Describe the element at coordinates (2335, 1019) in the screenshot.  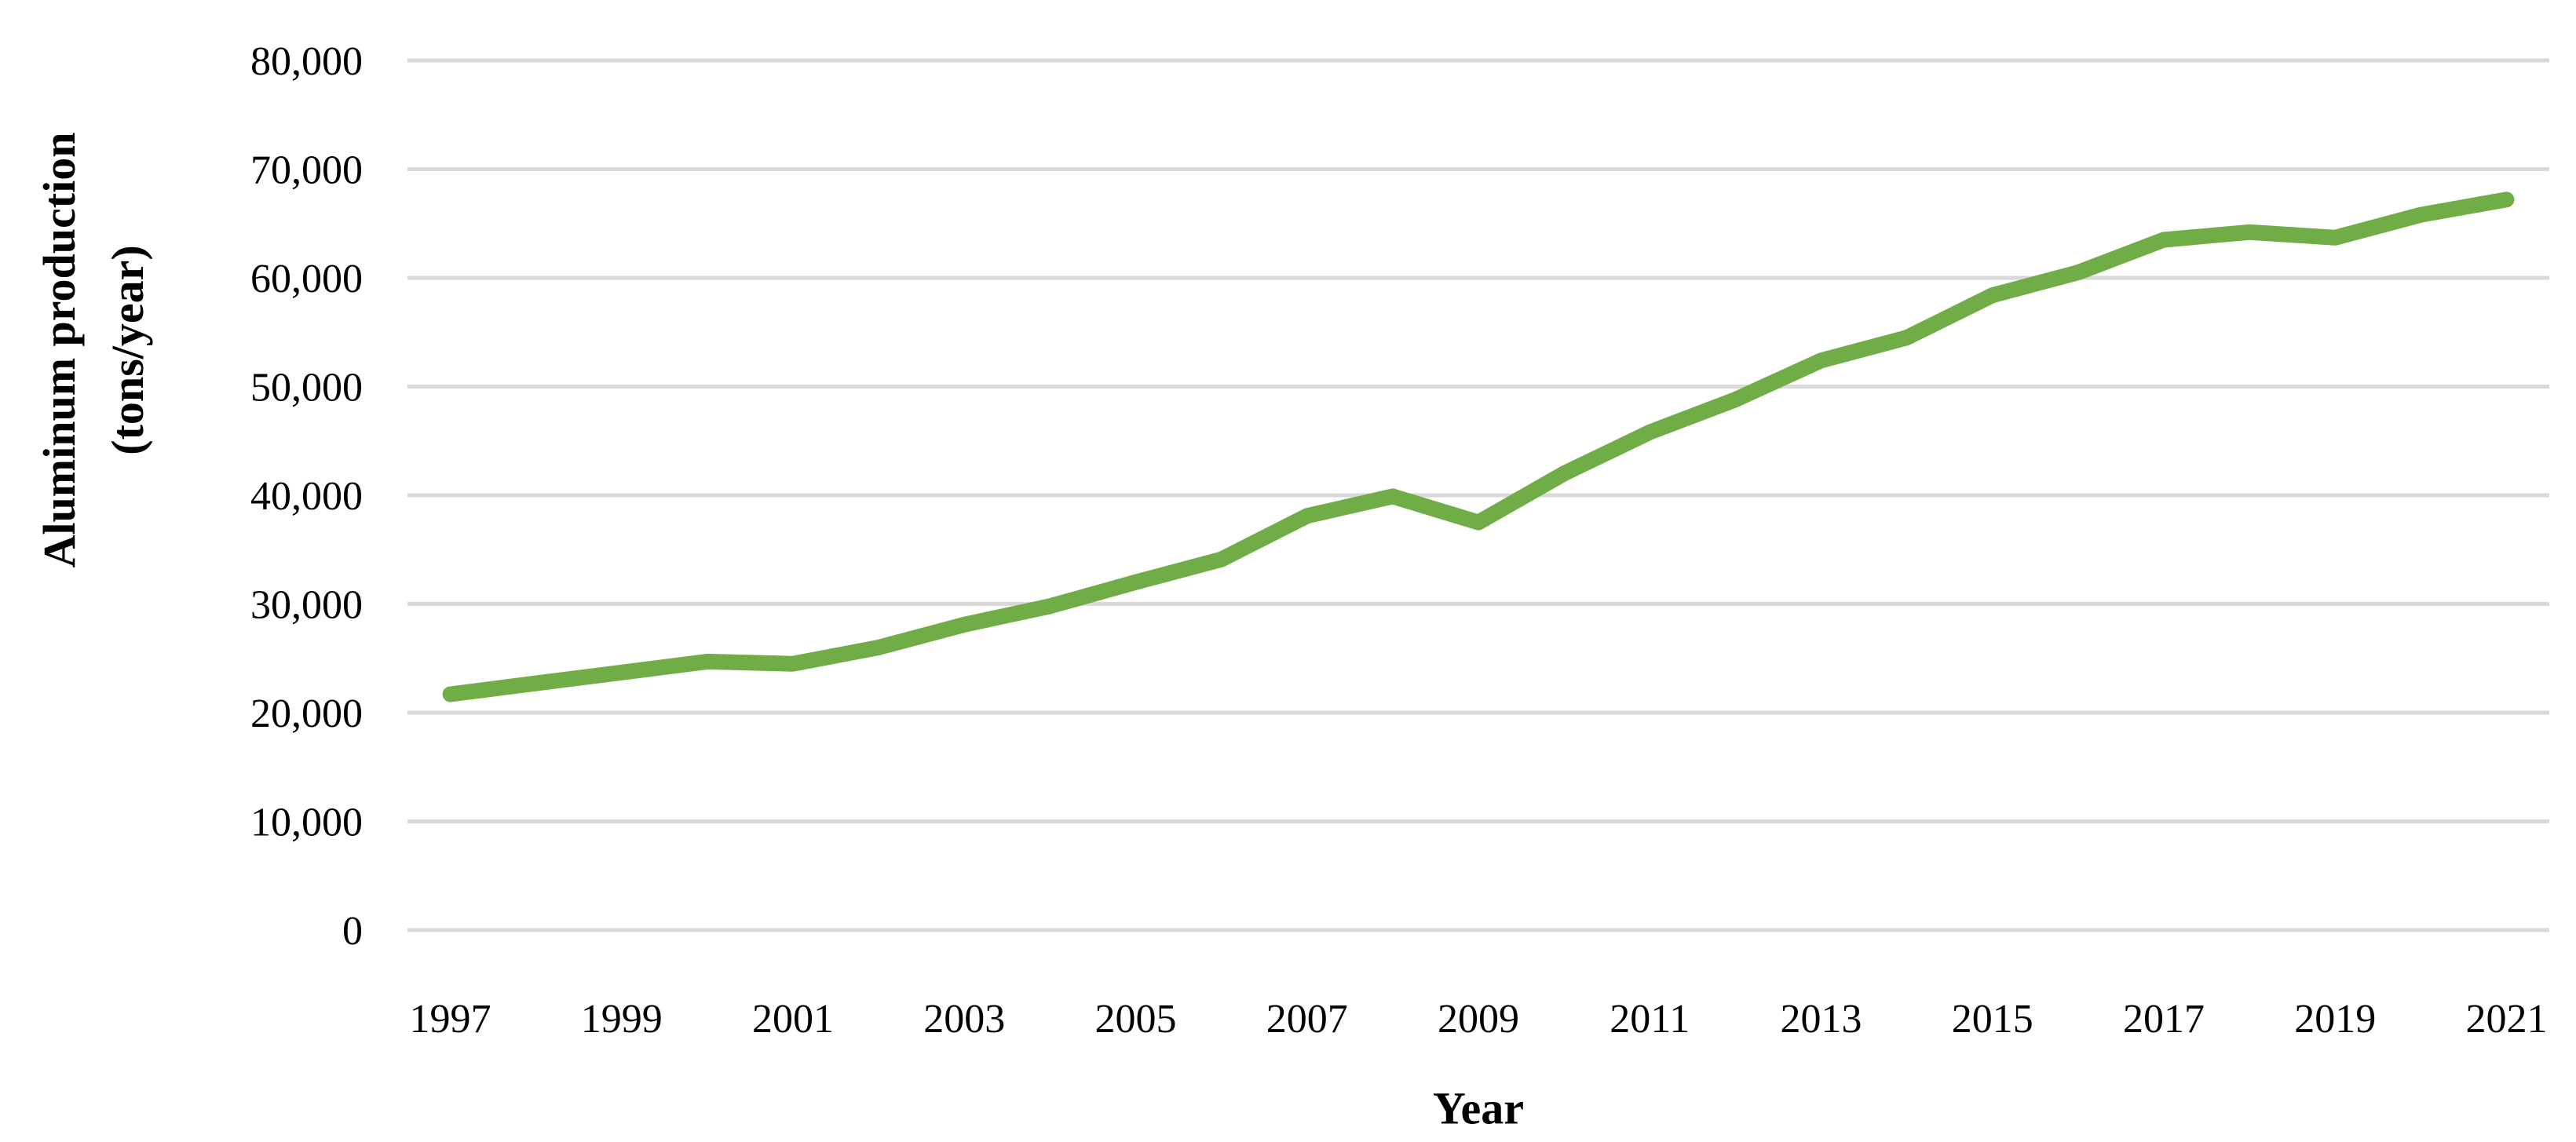
I see `x-axis-tick-label: 2019` at that location.